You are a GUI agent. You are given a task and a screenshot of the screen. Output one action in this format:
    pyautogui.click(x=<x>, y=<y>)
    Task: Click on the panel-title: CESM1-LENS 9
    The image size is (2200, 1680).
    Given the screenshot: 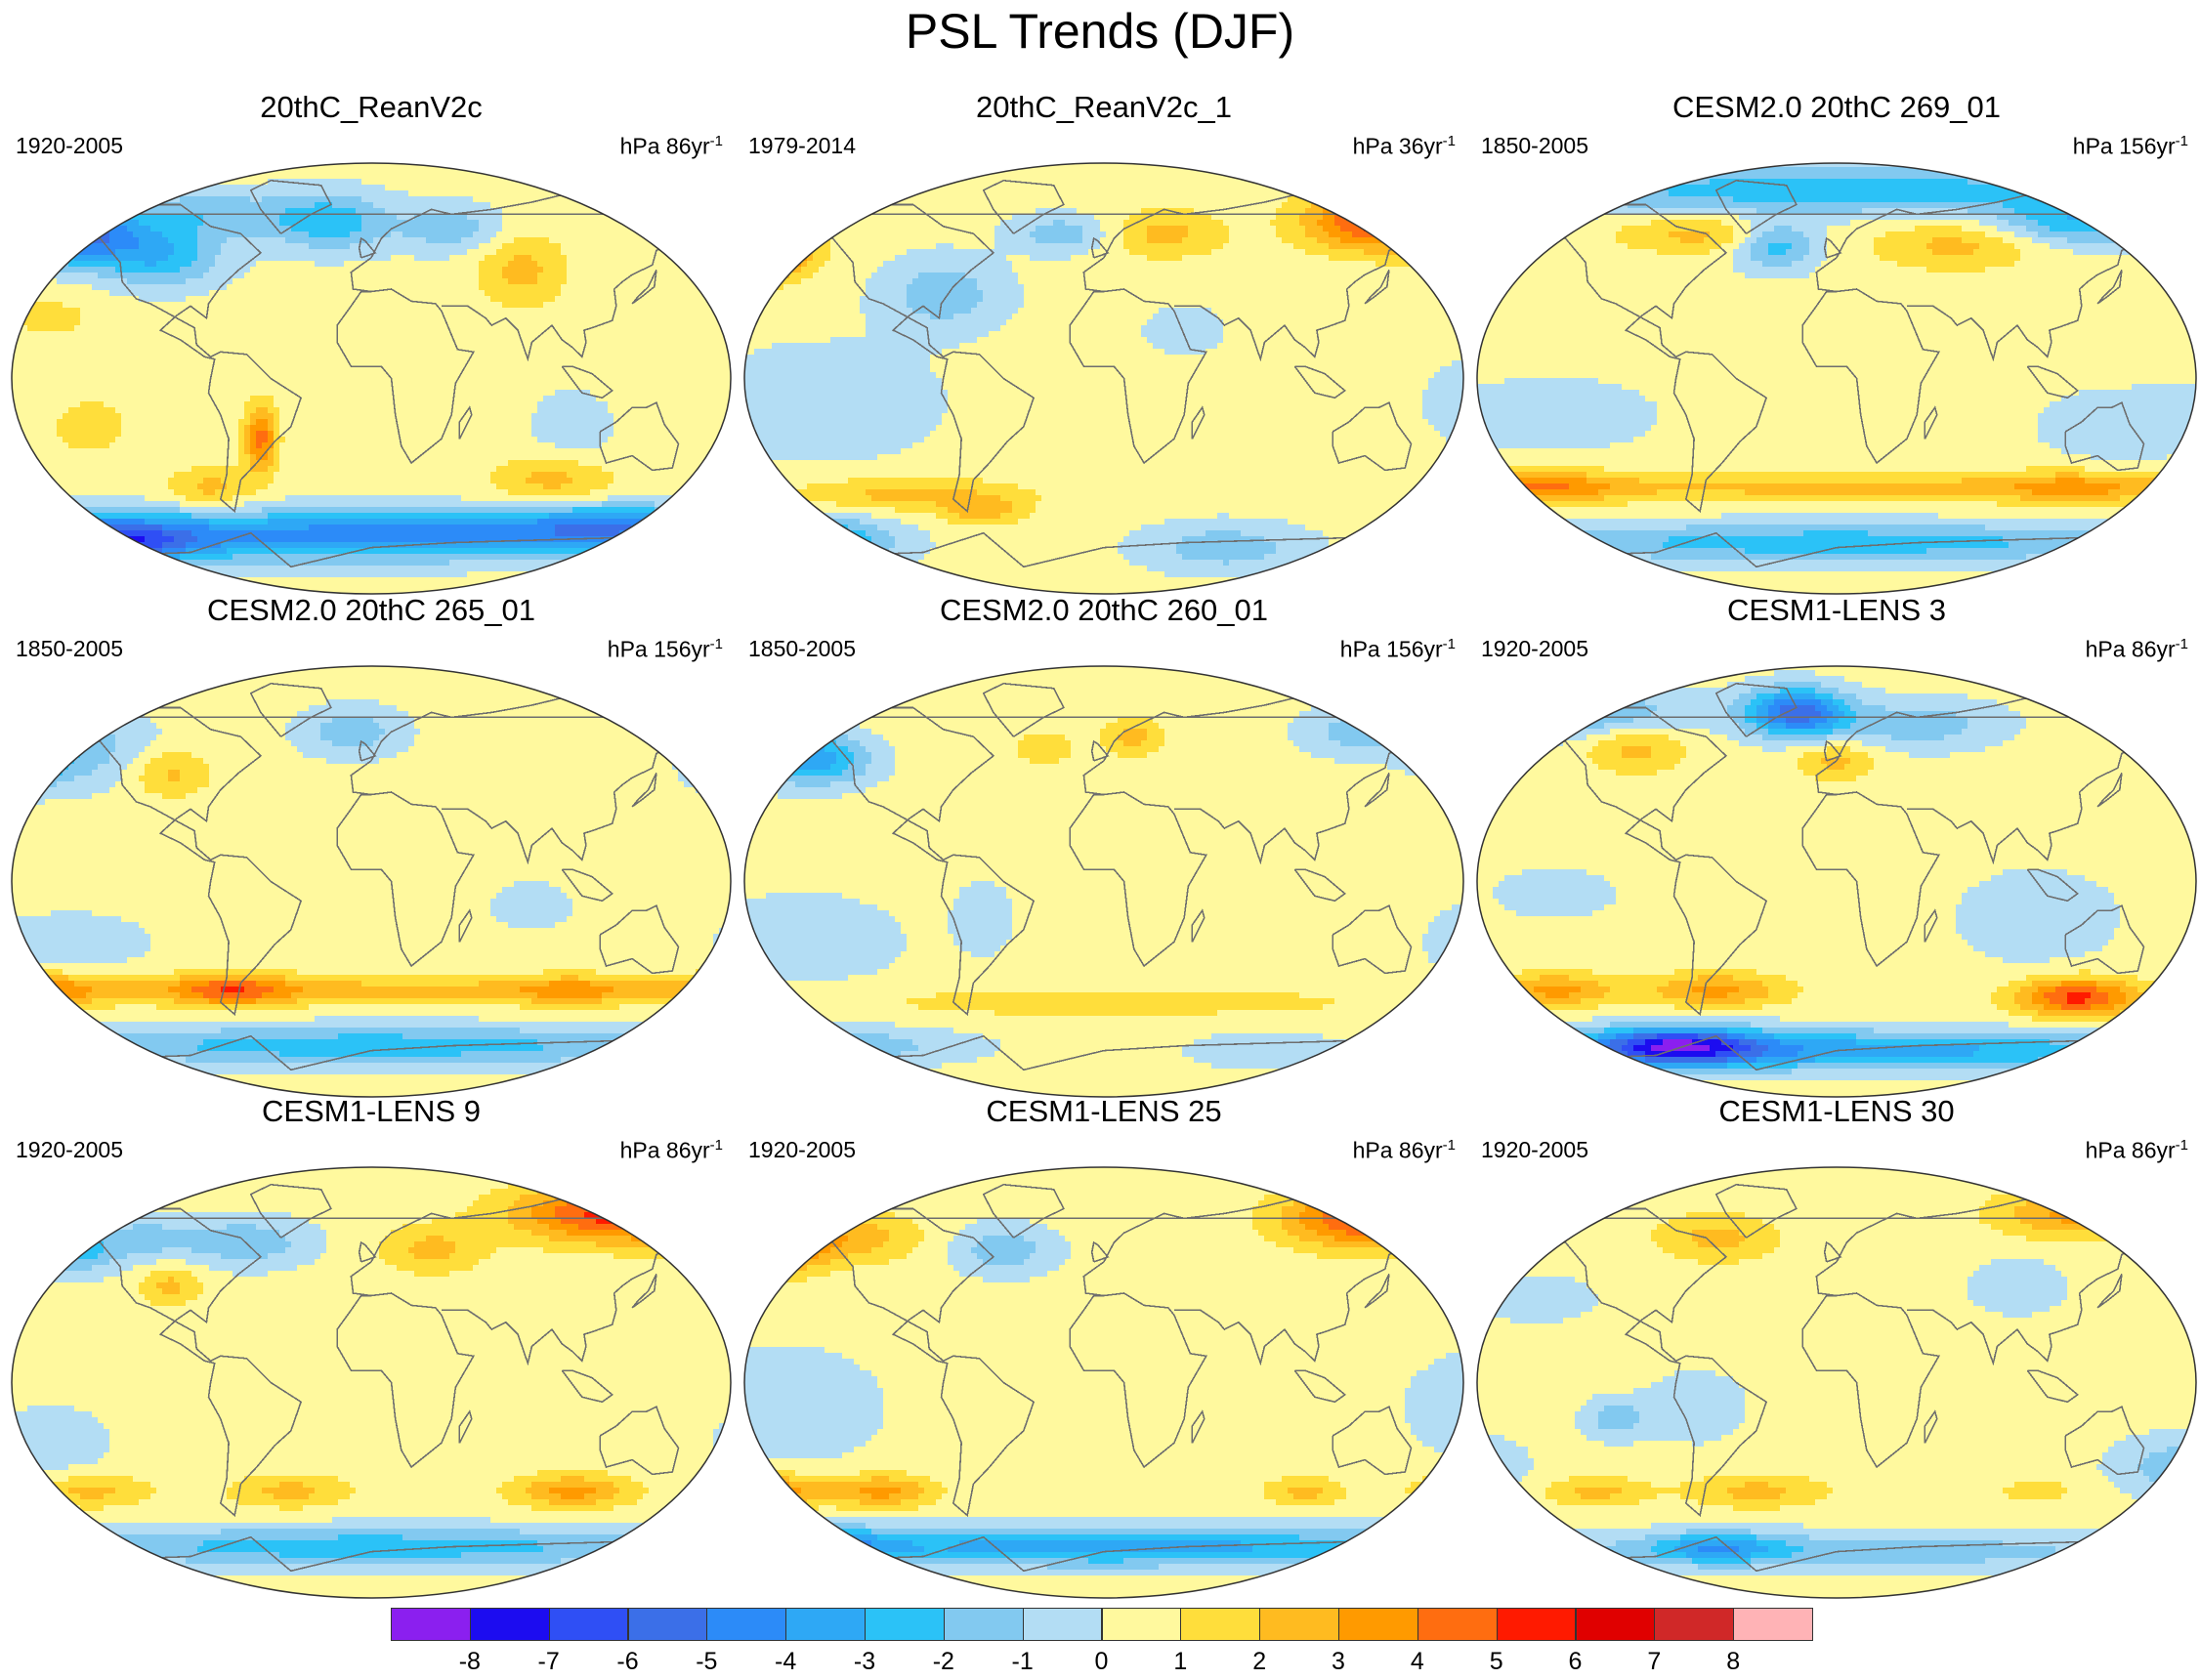 What is the action you would take?
    pyautogui.click(x=372, y=1111)
    